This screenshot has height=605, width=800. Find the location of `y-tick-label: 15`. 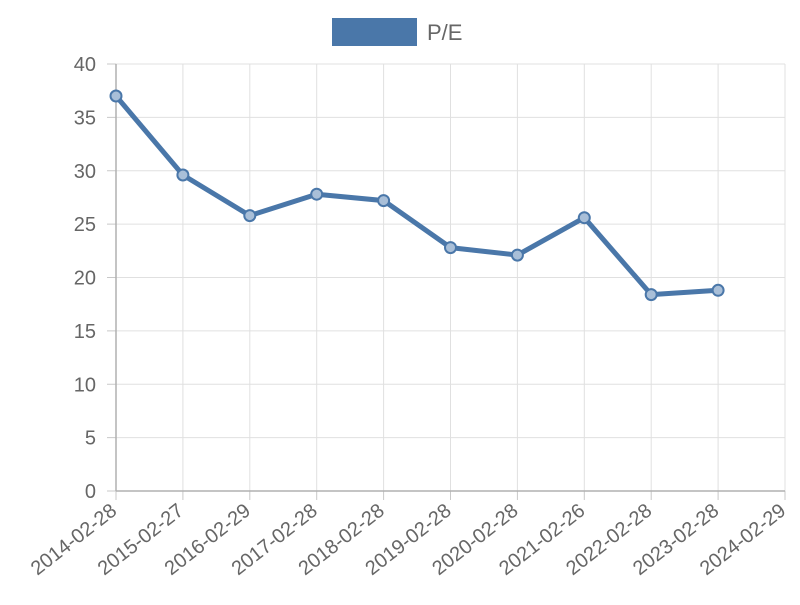

y-tick-label: 15 is located at coordinates (85, 332).